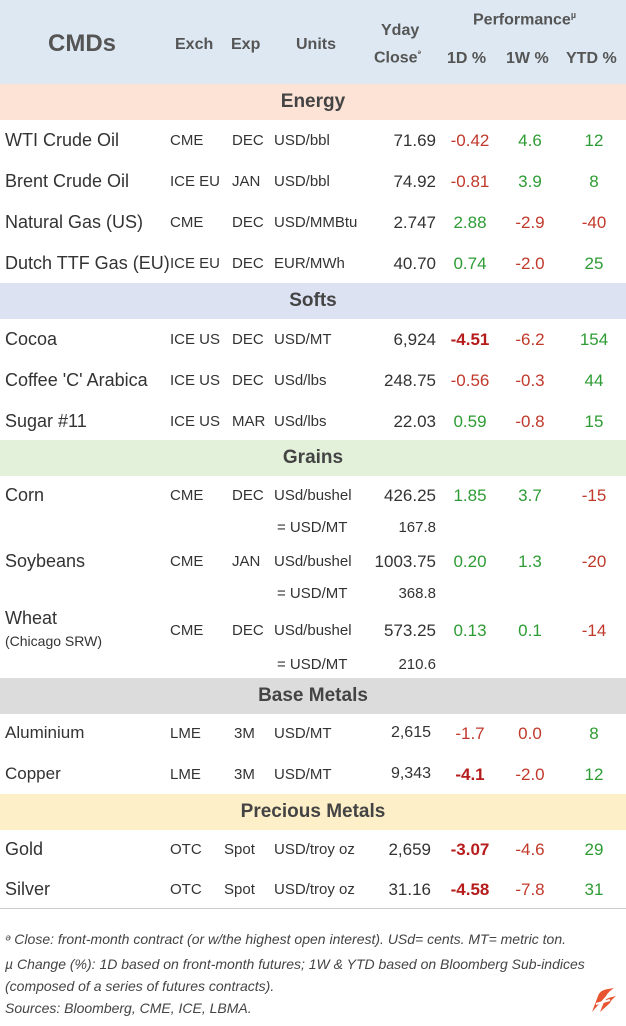  What do you see at coordinates (530, 630) in the screenshot?
I see `perf-1w: 0.1` at bounding box center [530, 630].